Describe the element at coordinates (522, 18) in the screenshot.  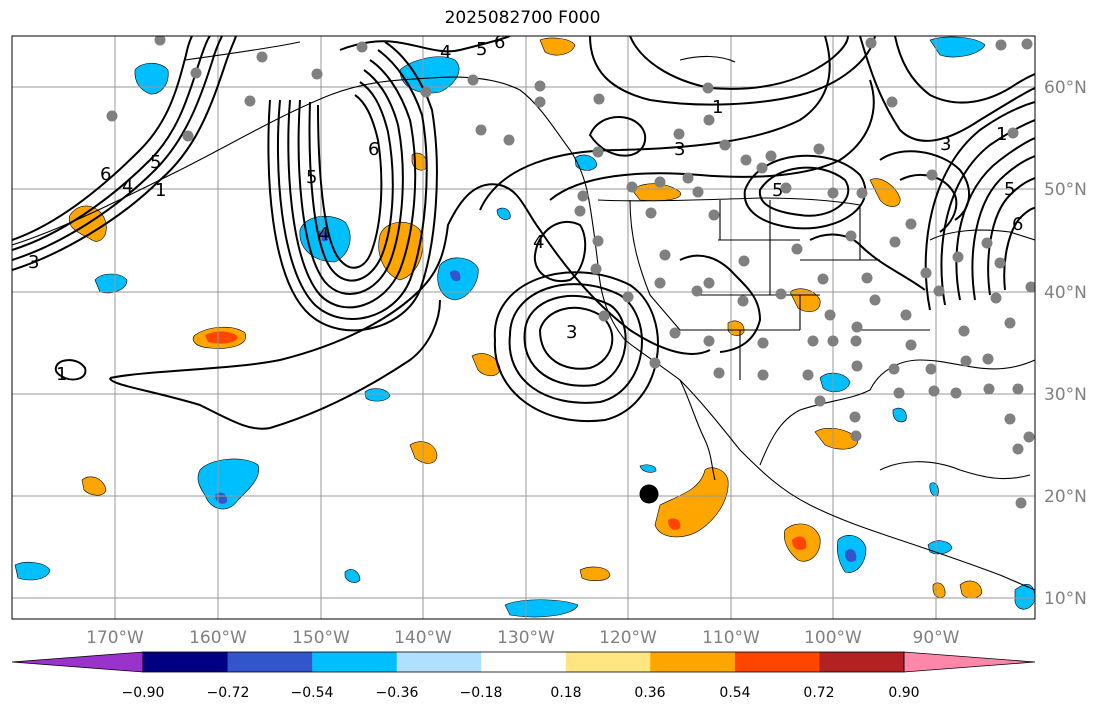
I see `map-title: 2025082700 F000` at that location.